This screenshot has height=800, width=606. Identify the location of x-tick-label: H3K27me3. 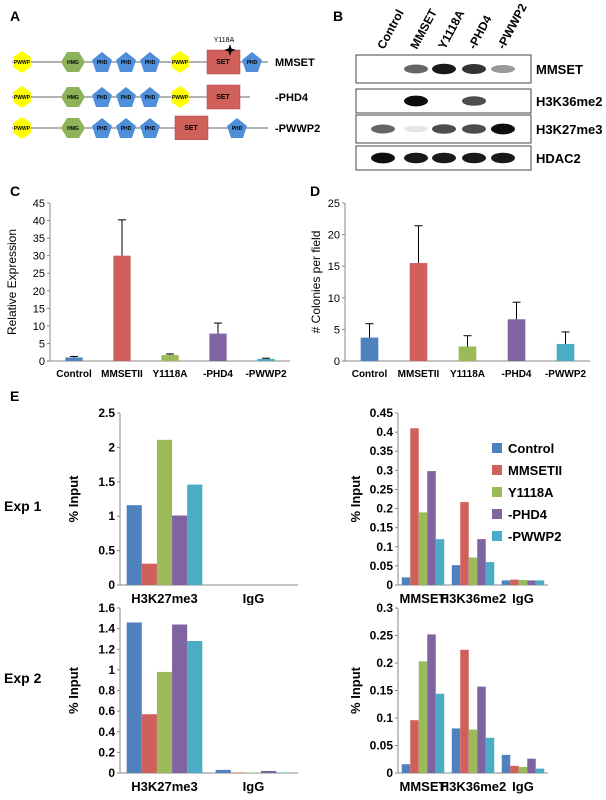
(164, 786).